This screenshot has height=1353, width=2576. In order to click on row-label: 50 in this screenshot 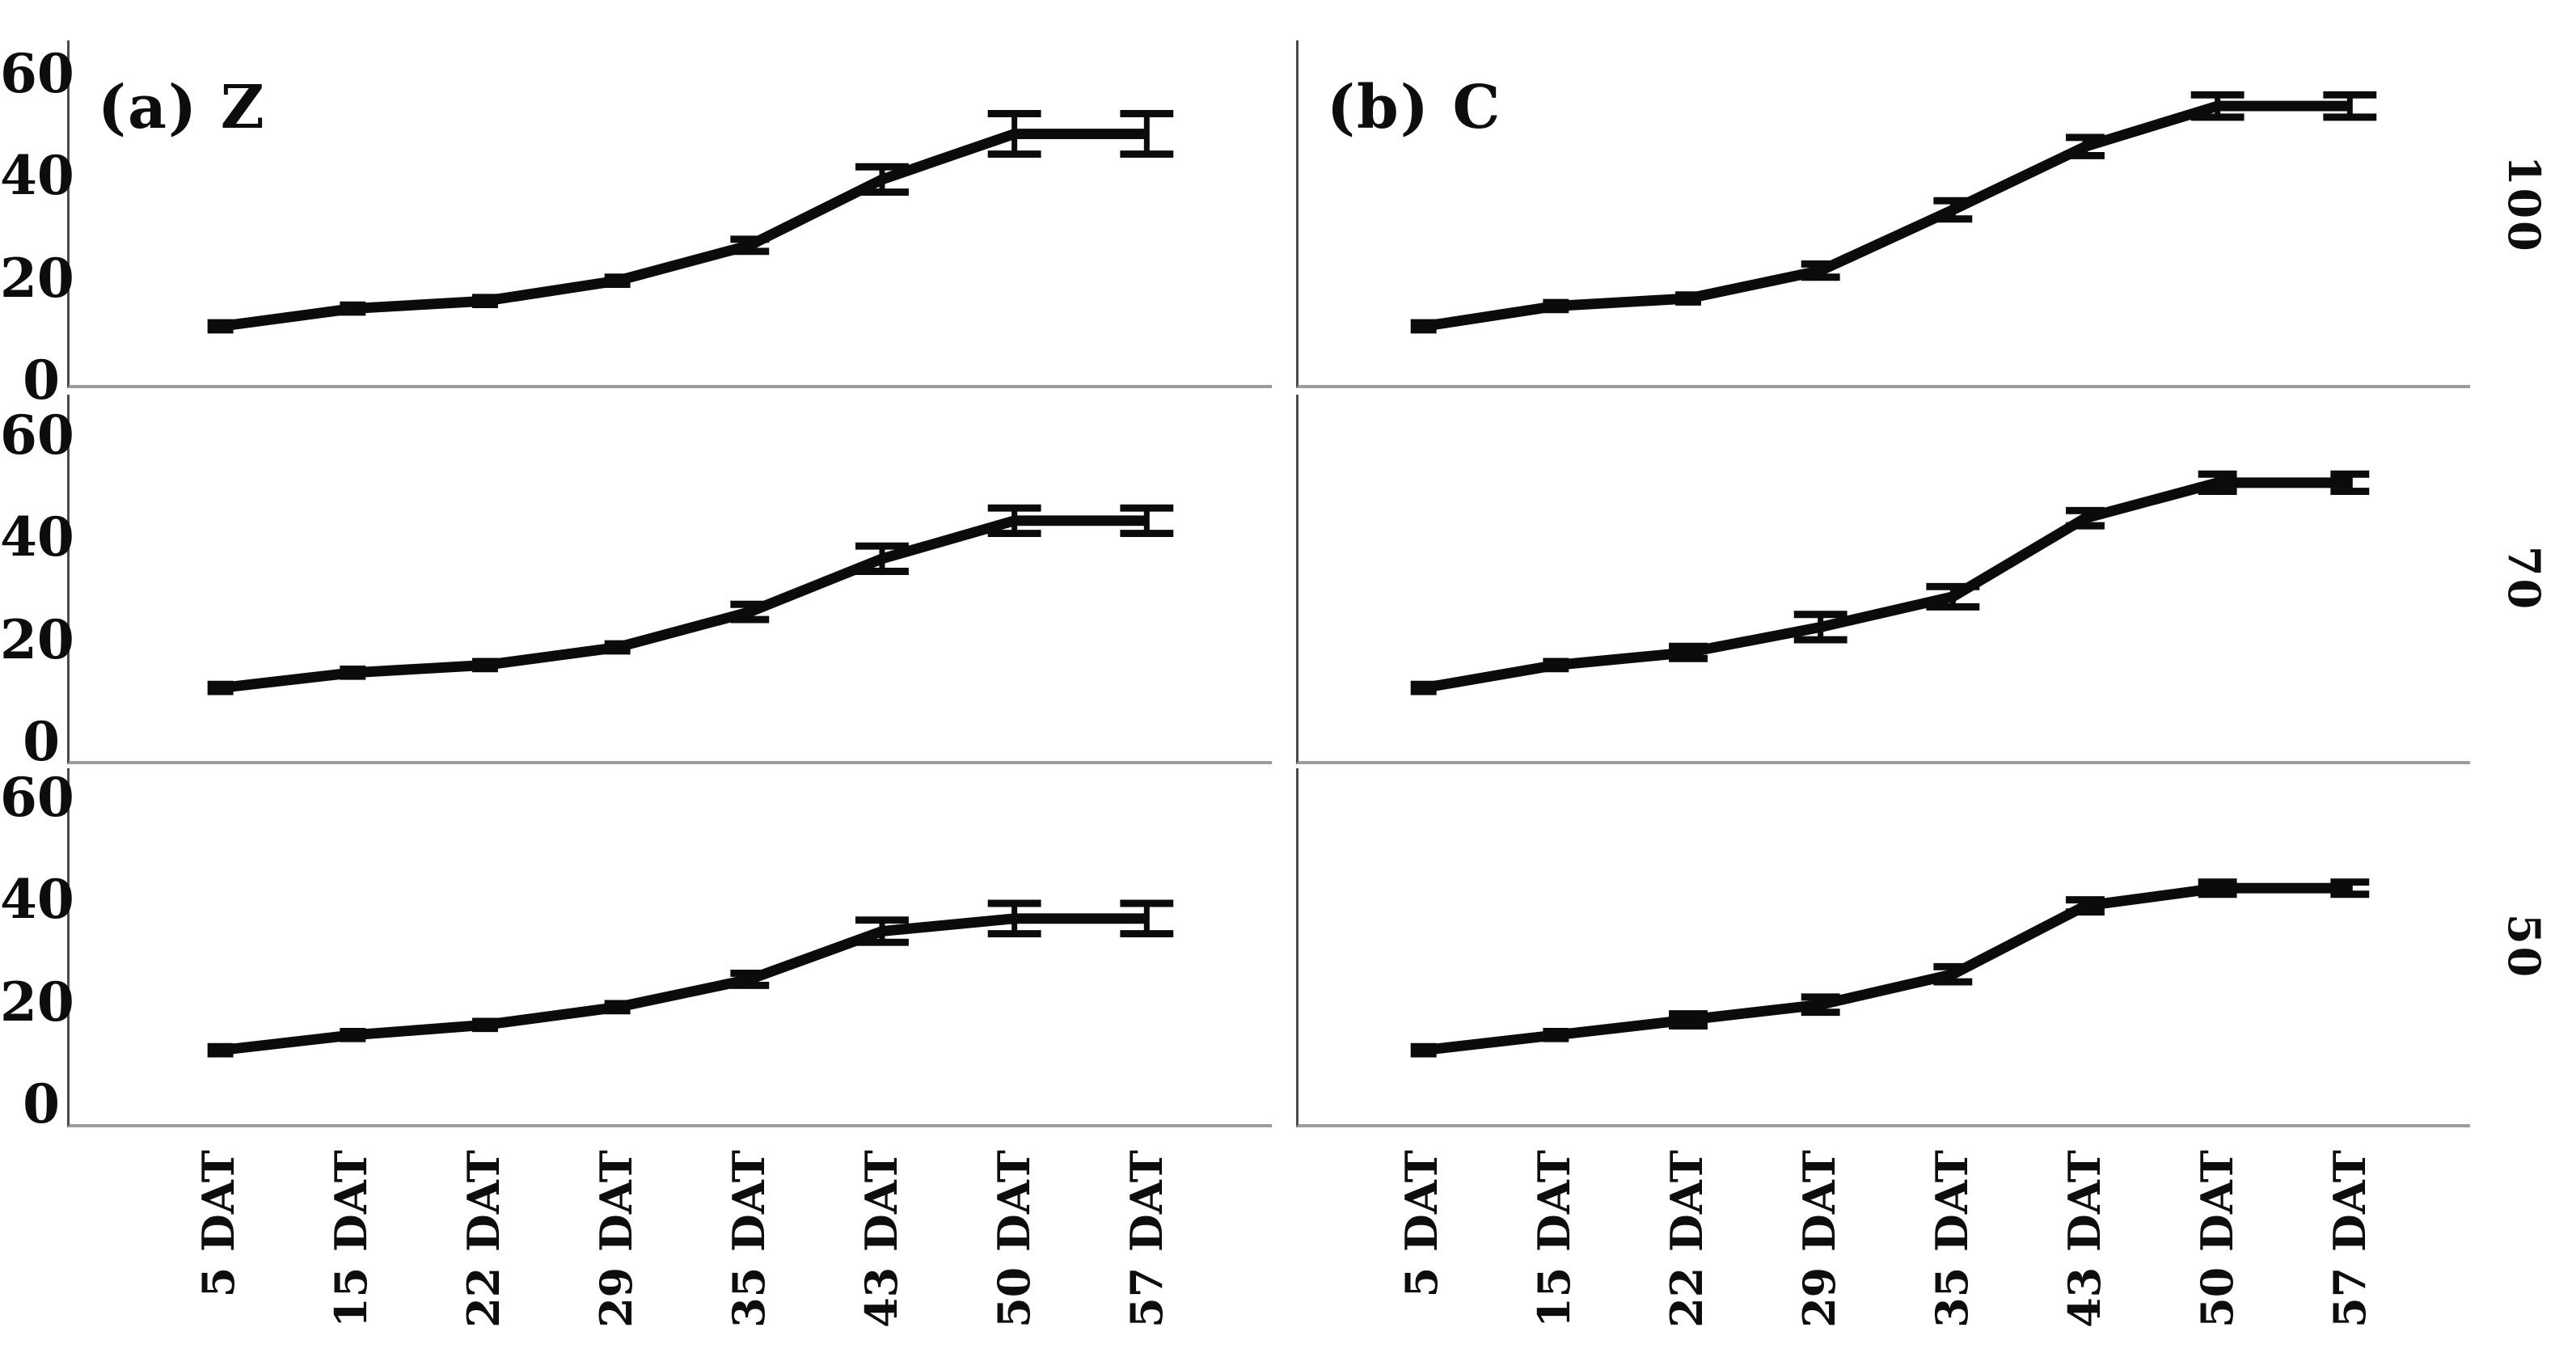, I will do `click(2524, 947)`.